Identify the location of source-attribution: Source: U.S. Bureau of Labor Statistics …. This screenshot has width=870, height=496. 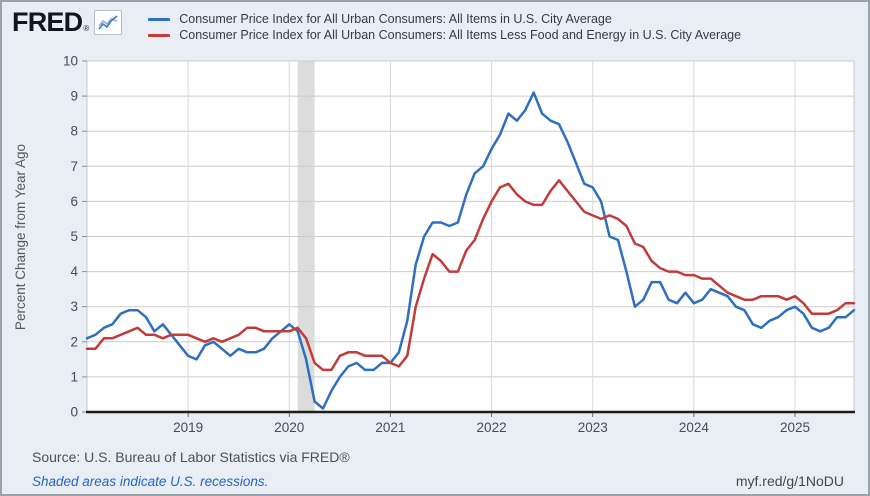
(191, 457).